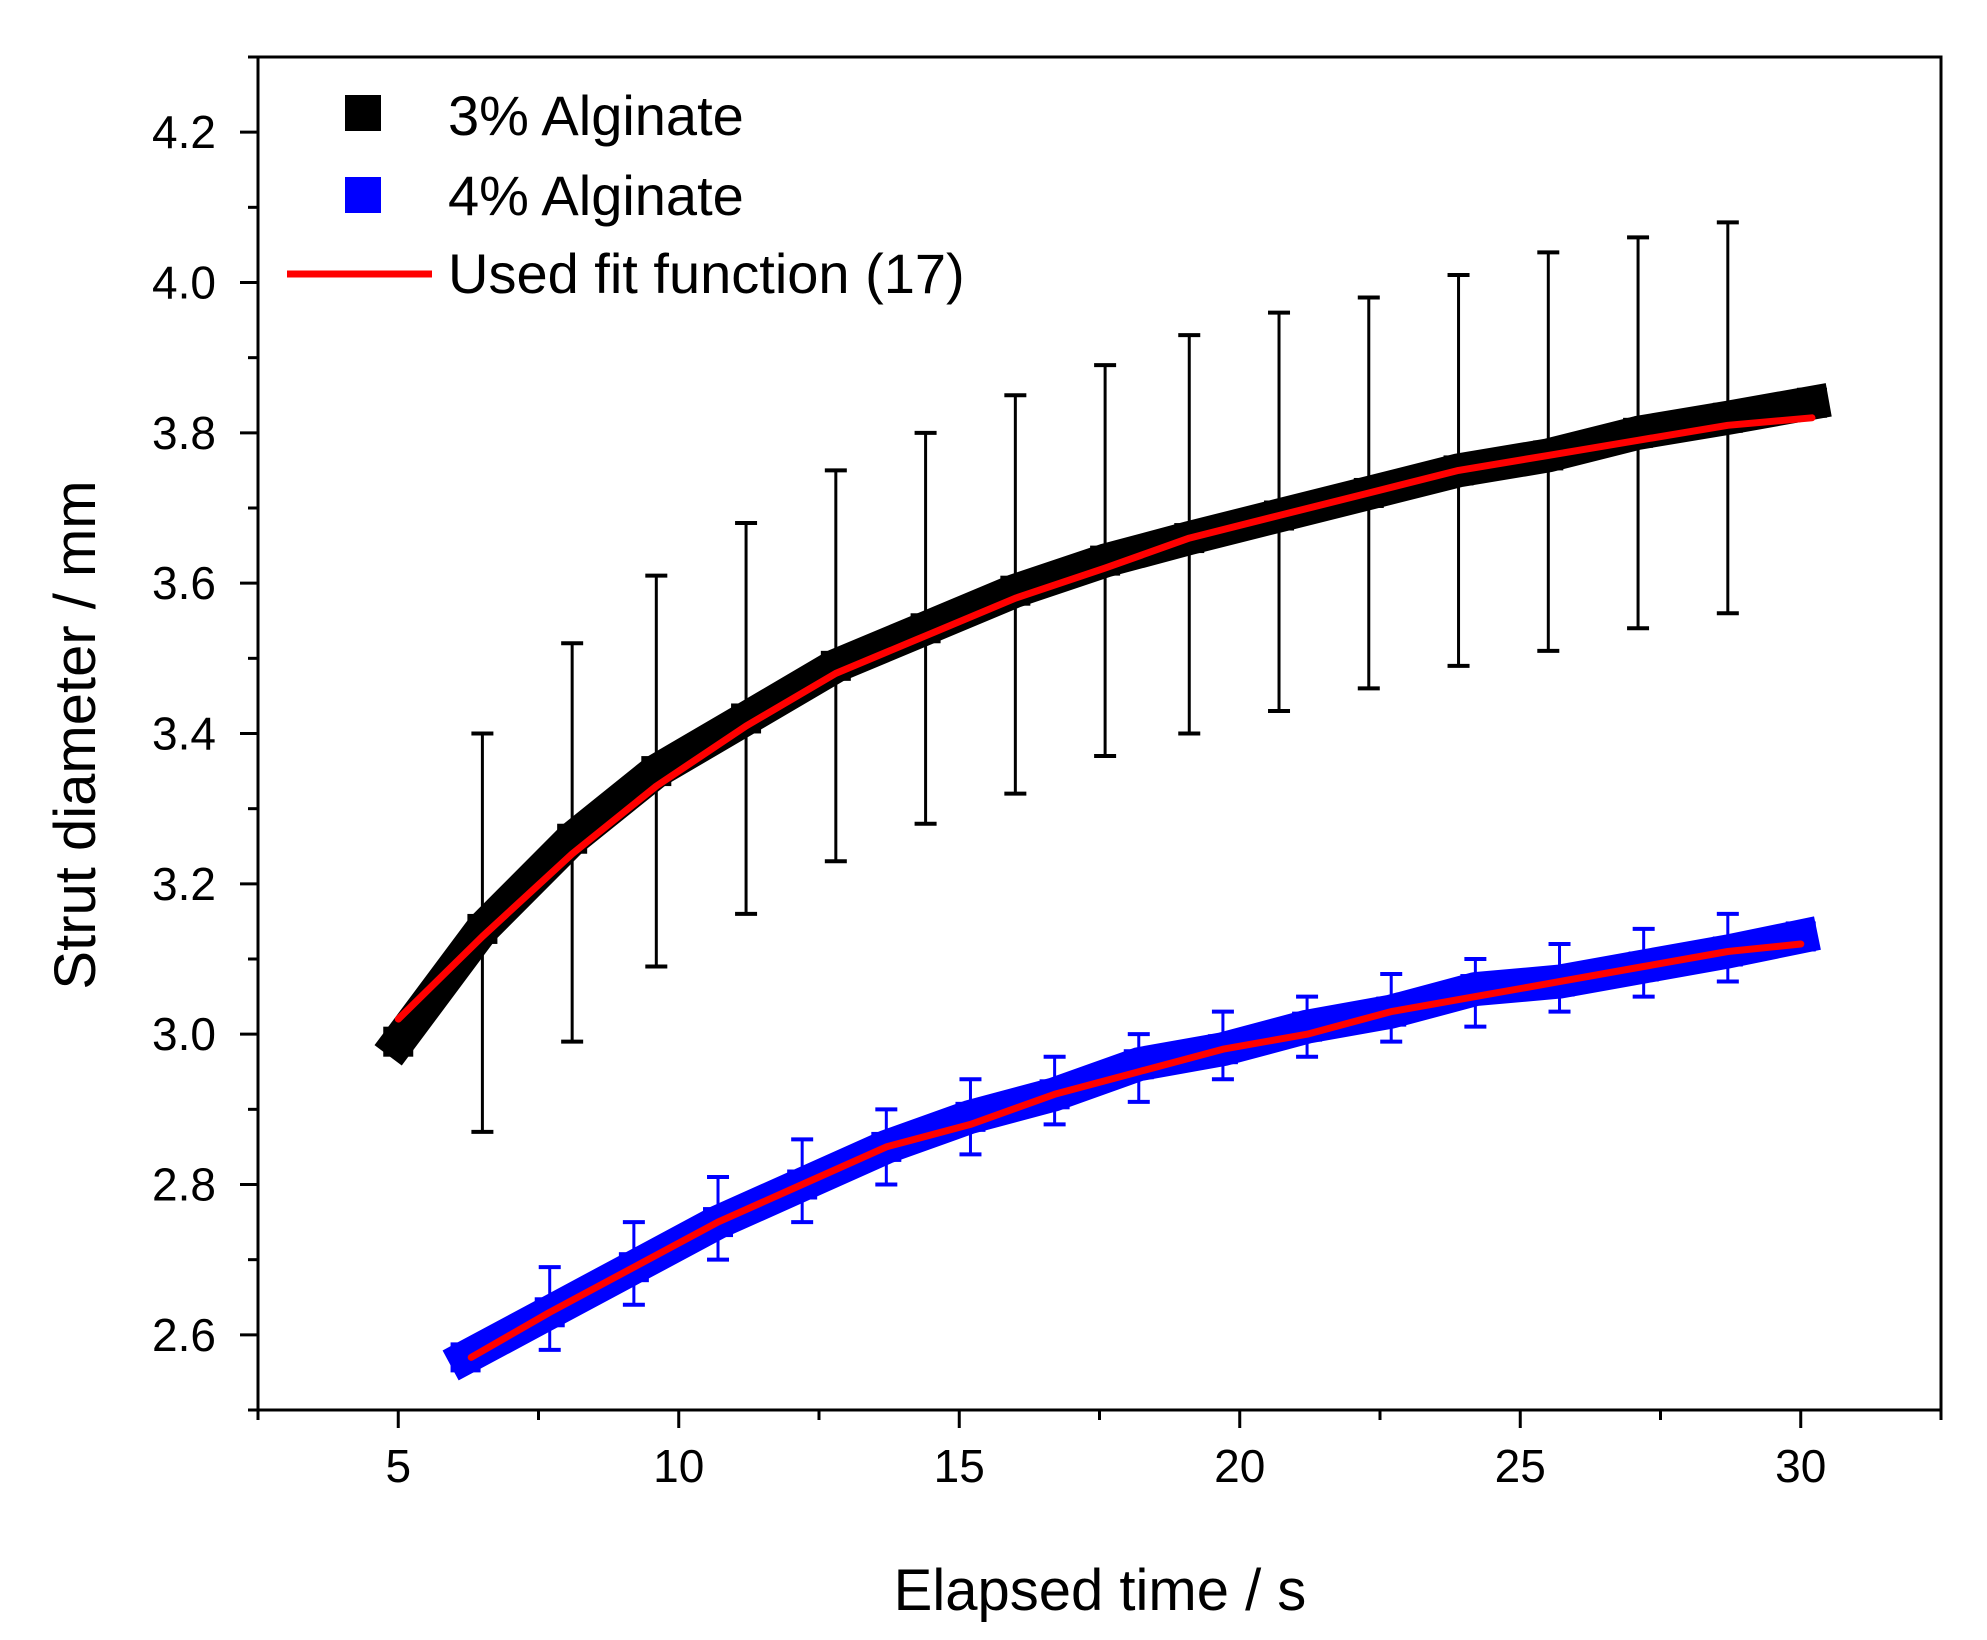  I want to click on y-axis-title: Strut diameter / mm, so click(75, 734).